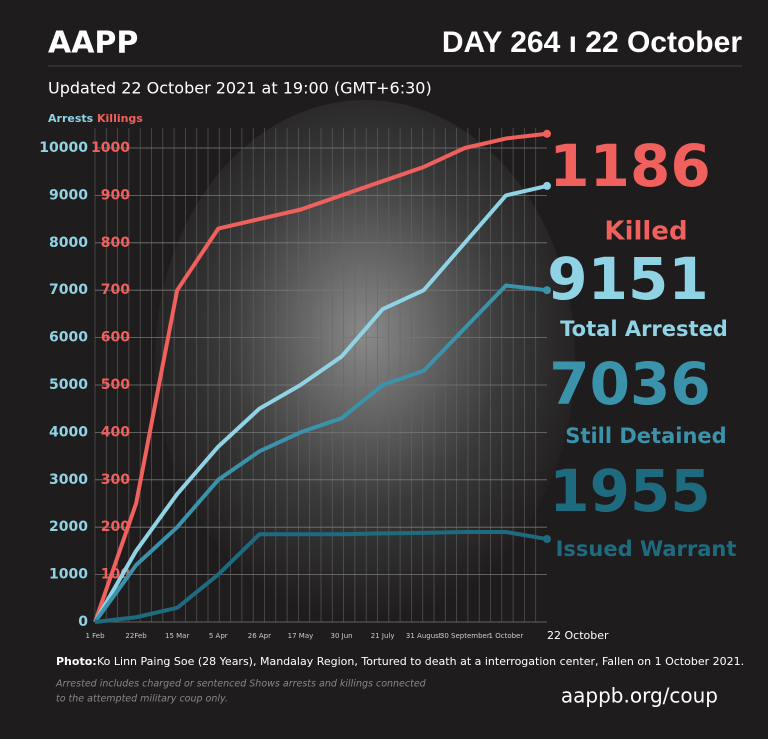  I want to click on y2-tick-label: 600, so click(115, 338).